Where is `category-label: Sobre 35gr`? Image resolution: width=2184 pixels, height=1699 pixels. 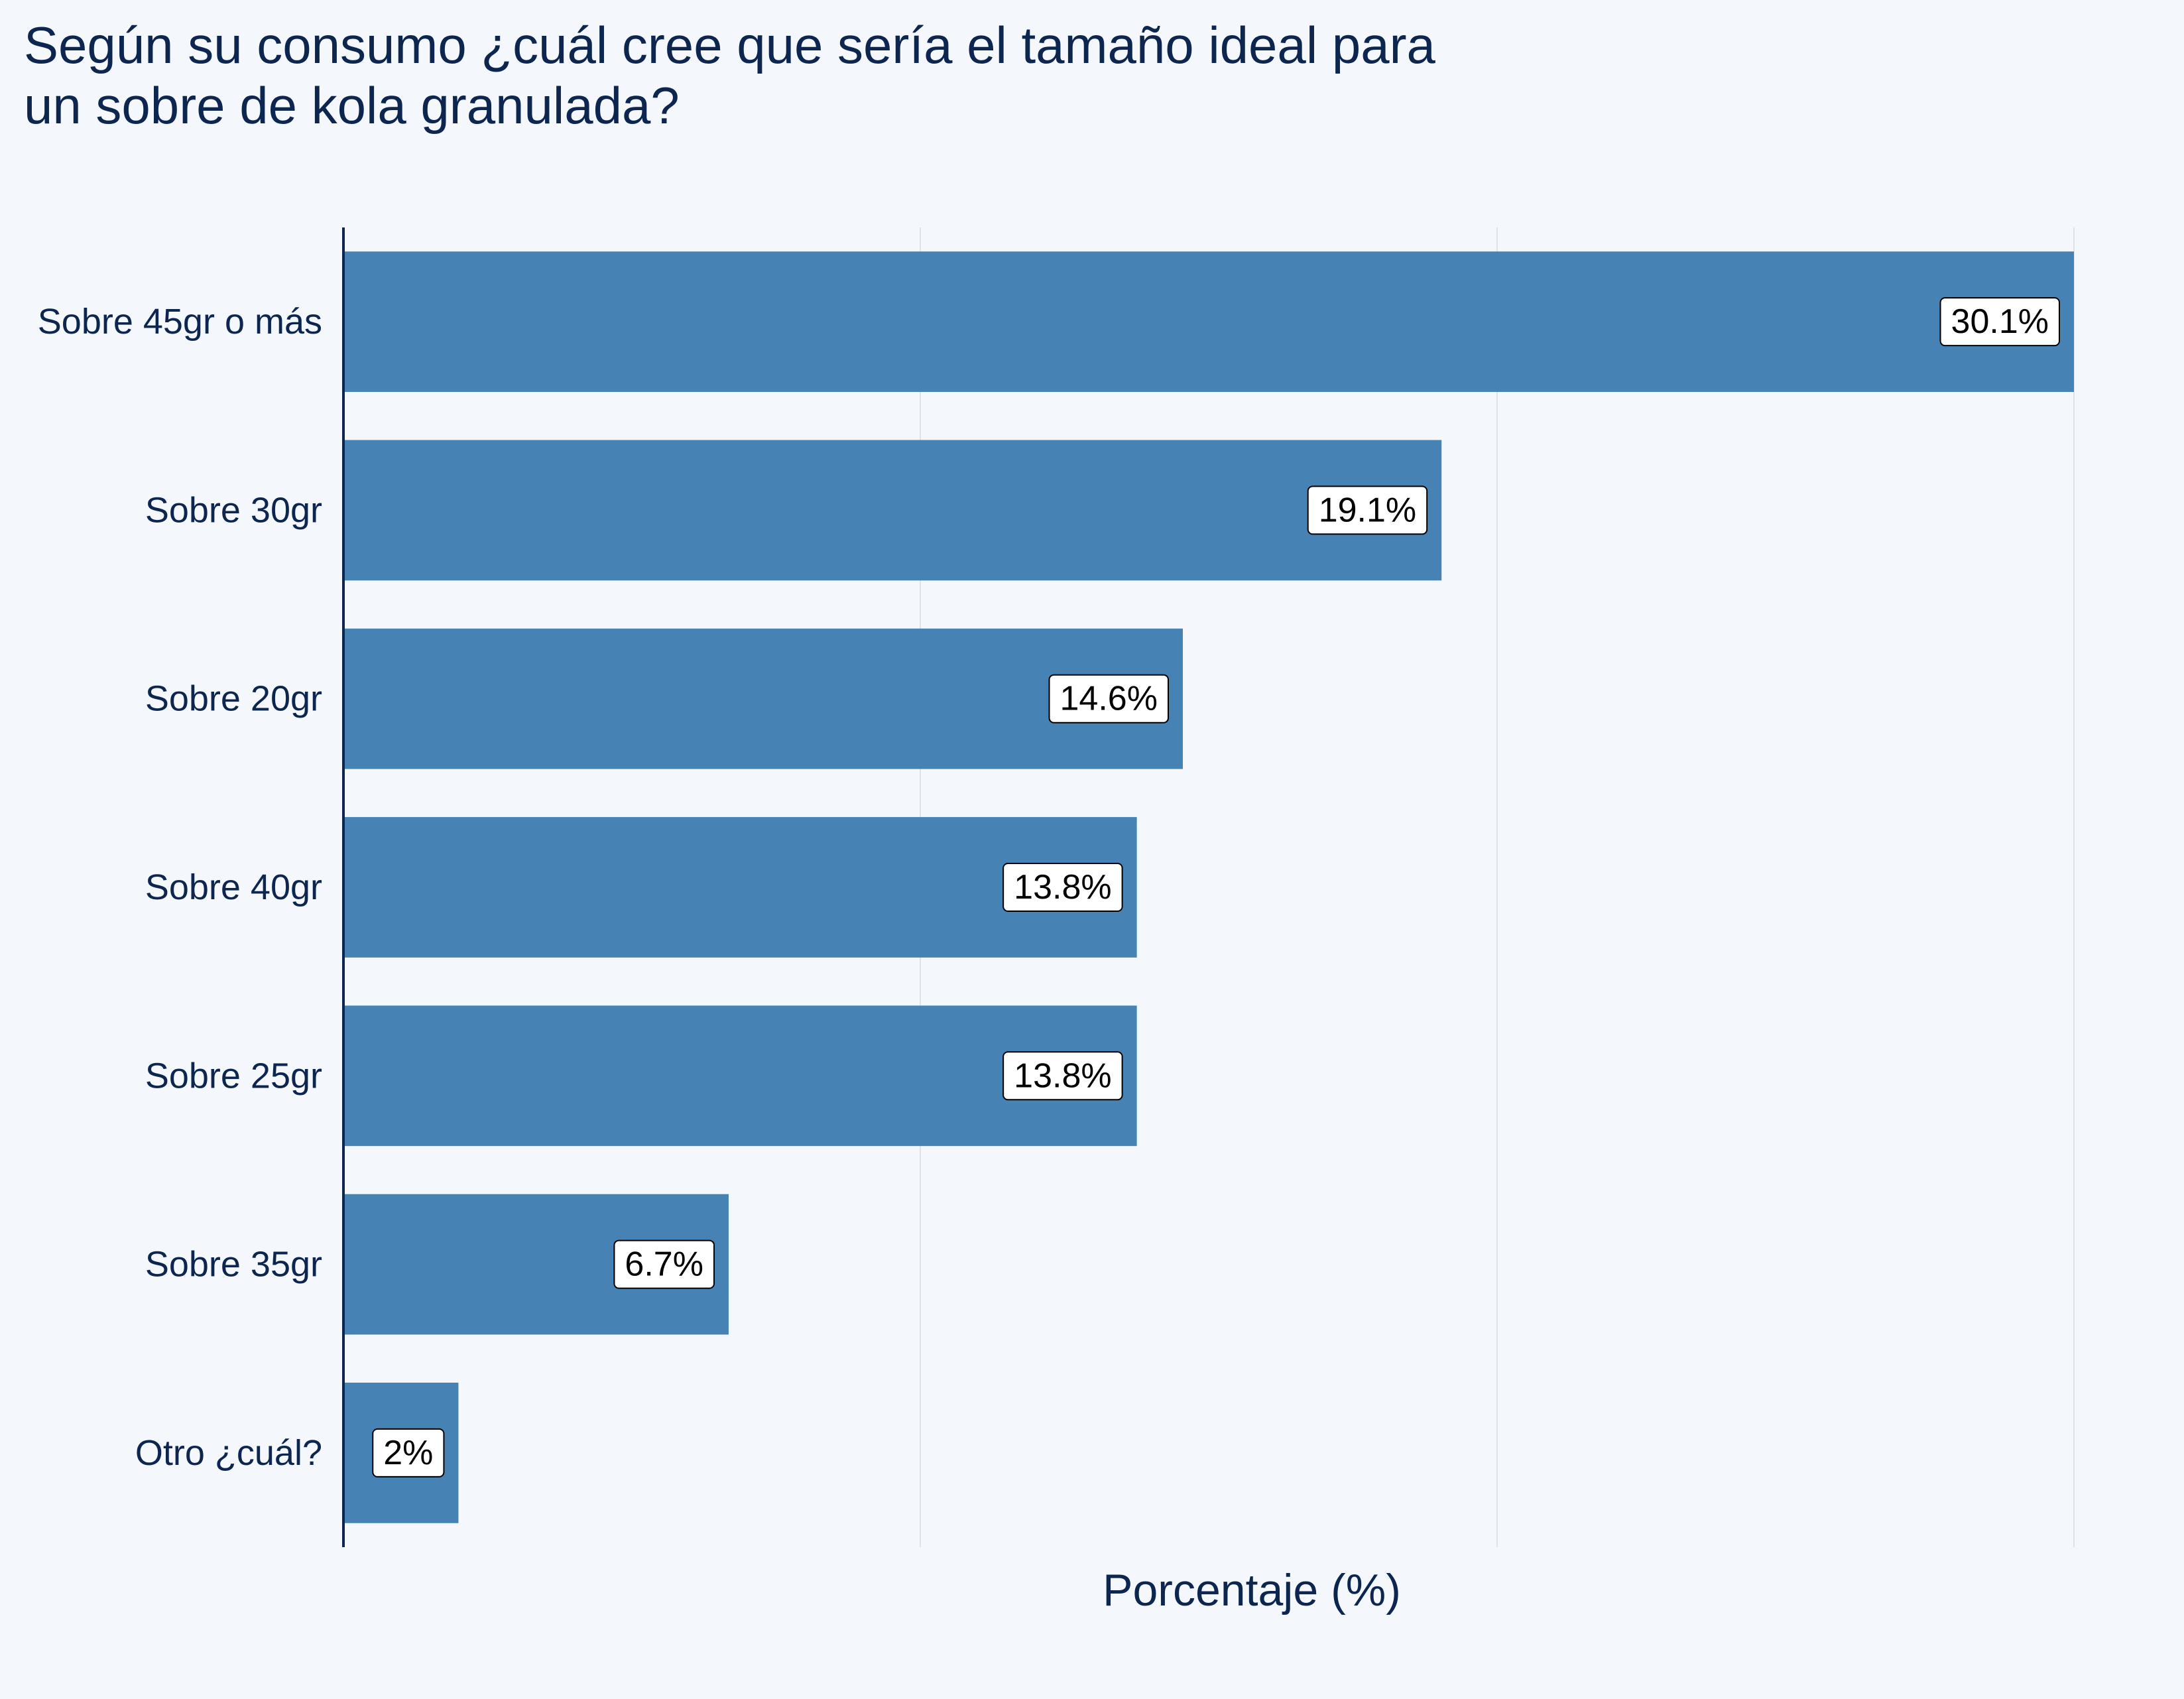 category-label: Sobre 35gr is located at coordinates (233, 1265).